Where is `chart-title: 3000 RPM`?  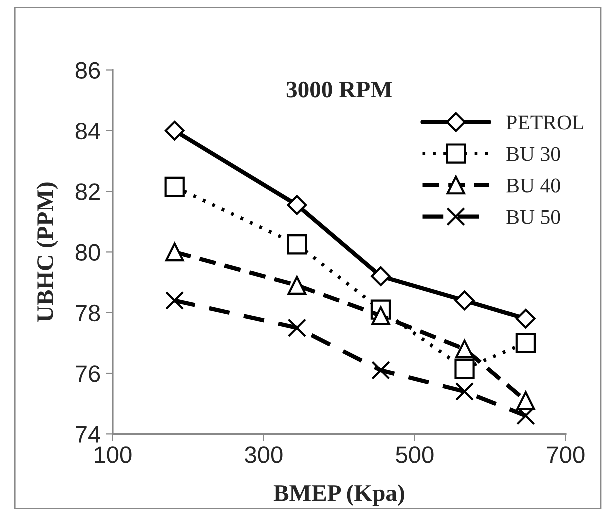
chart-title: 3000 RPM is located at coordinates (339, 90).